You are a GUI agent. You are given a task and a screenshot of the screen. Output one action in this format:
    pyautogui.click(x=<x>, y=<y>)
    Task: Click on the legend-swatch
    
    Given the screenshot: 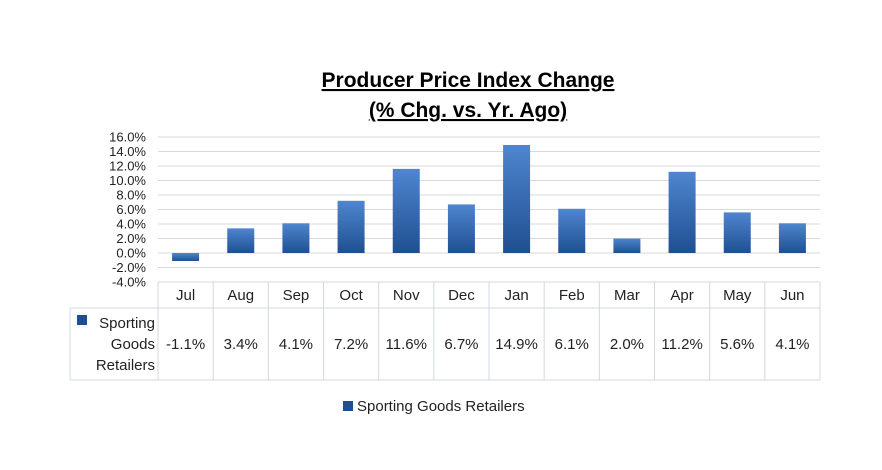 What is the action you would take?
    pyautogui.click(x=348, y=406)
    